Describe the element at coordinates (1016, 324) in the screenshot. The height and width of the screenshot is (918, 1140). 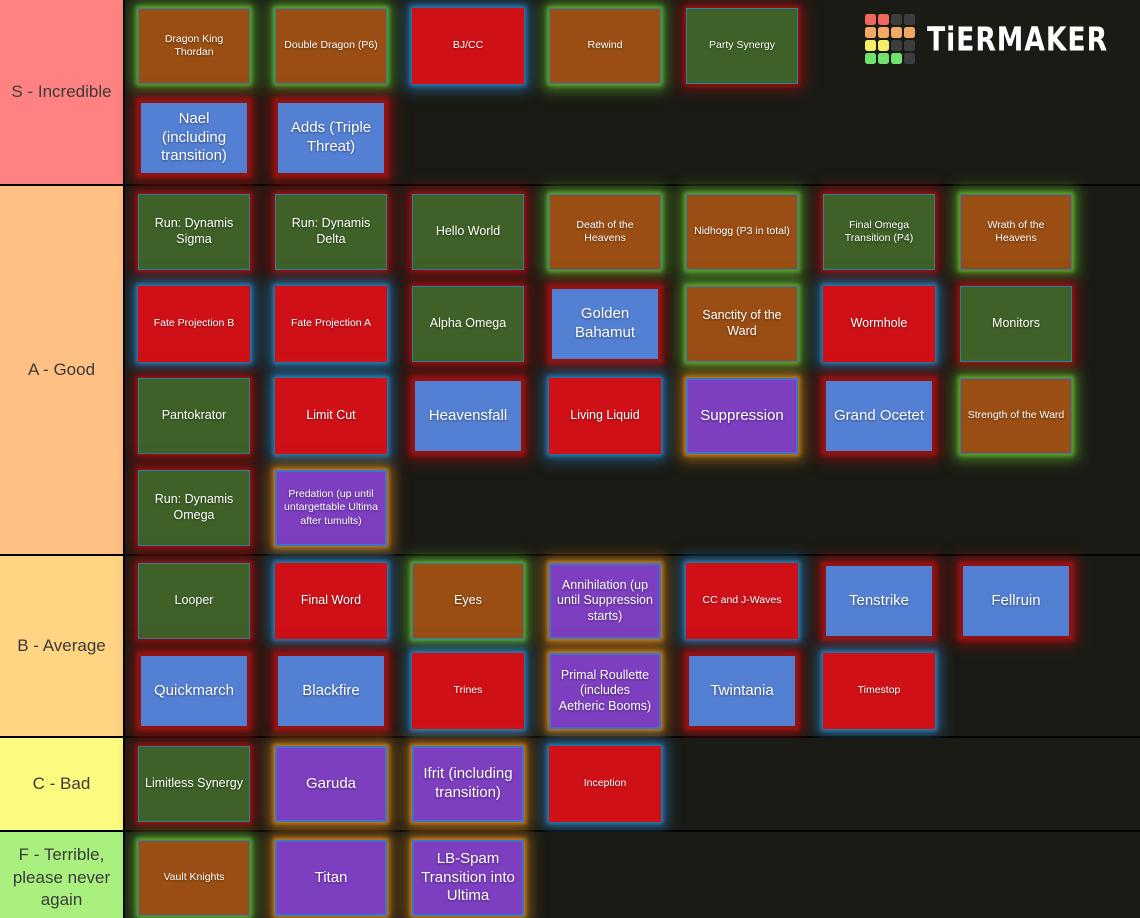
I see `tile-monitors: Monitors` at that location.